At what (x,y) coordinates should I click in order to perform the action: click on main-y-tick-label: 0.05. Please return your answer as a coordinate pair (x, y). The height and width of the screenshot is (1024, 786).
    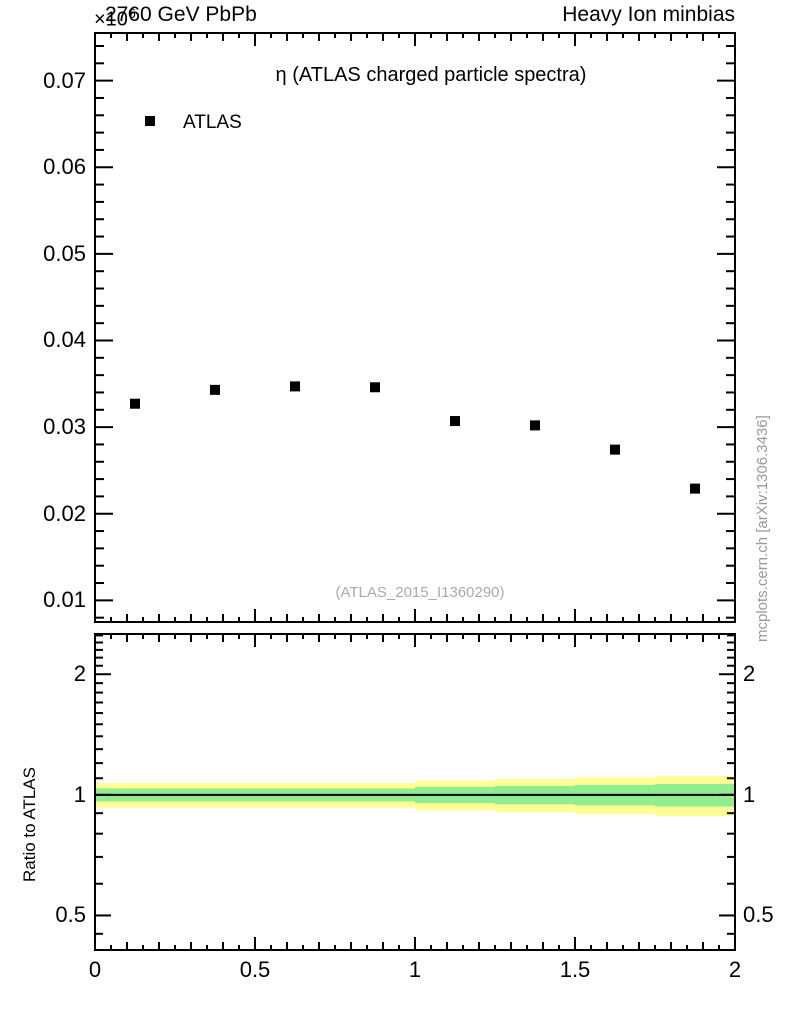
    Looking at the image, I should click on (64, 253).